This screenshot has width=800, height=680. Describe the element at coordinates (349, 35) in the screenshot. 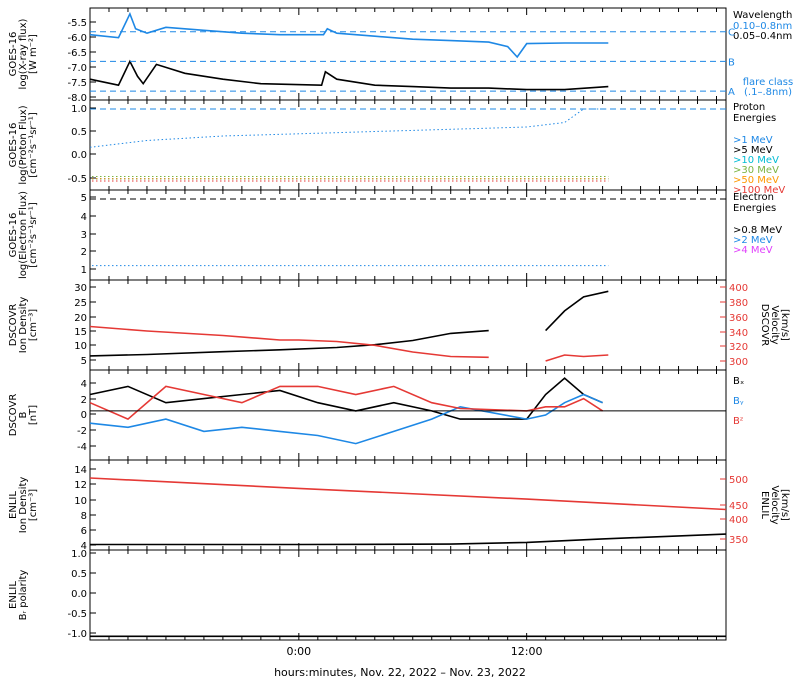

I see `series-0.10–0.8nm` at that location.